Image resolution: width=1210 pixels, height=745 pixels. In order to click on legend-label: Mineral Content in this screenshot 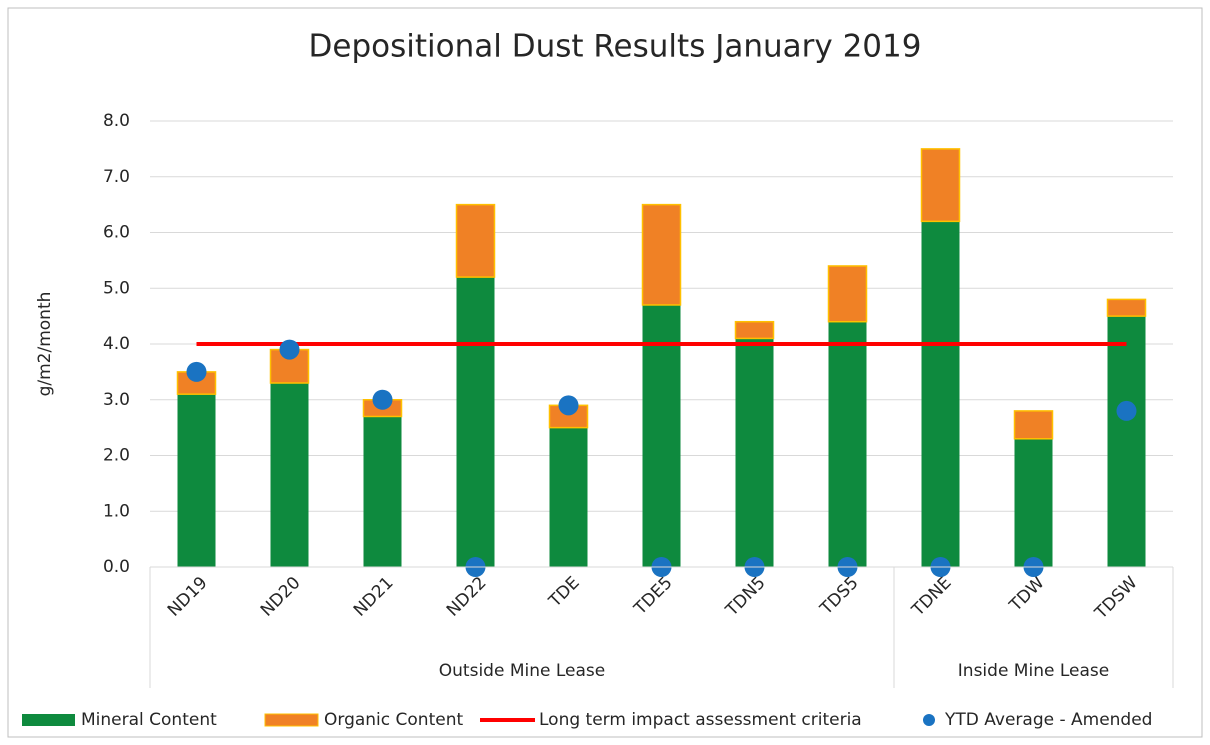, I will do `click(149, 720)`.